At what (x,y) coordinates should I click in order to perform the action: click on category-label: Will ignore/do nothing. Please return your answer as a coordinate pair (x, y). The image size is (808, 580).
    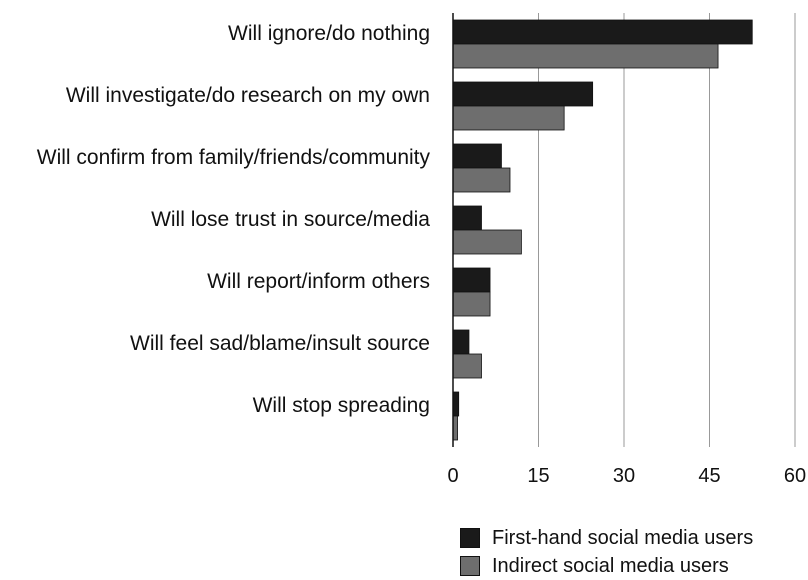
    Looking at the image, I should click on (329, 33).